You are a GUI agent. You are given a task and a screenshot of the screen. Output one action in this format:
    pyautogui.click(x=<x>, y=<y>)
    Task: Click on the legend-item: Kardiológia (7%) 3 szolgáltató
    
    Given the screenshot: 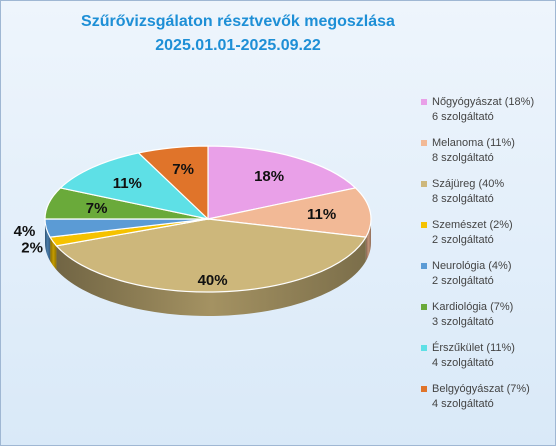 What is the action you would take?
    pyautogui.click(x=488, y=320)
    